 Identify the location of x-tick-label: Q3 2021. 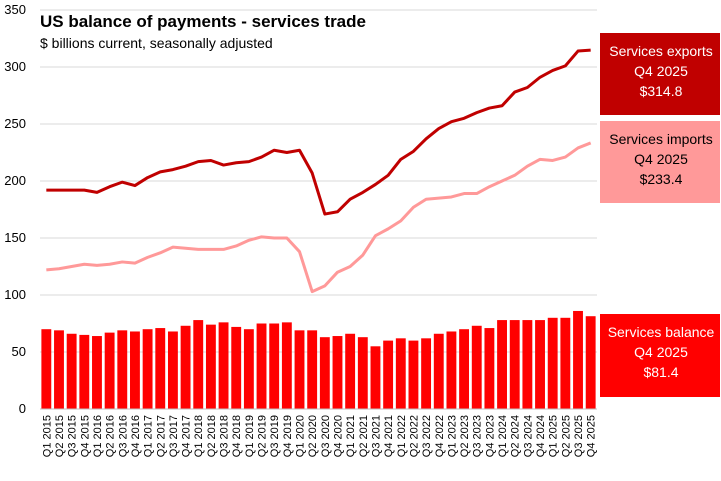
(376, 436).